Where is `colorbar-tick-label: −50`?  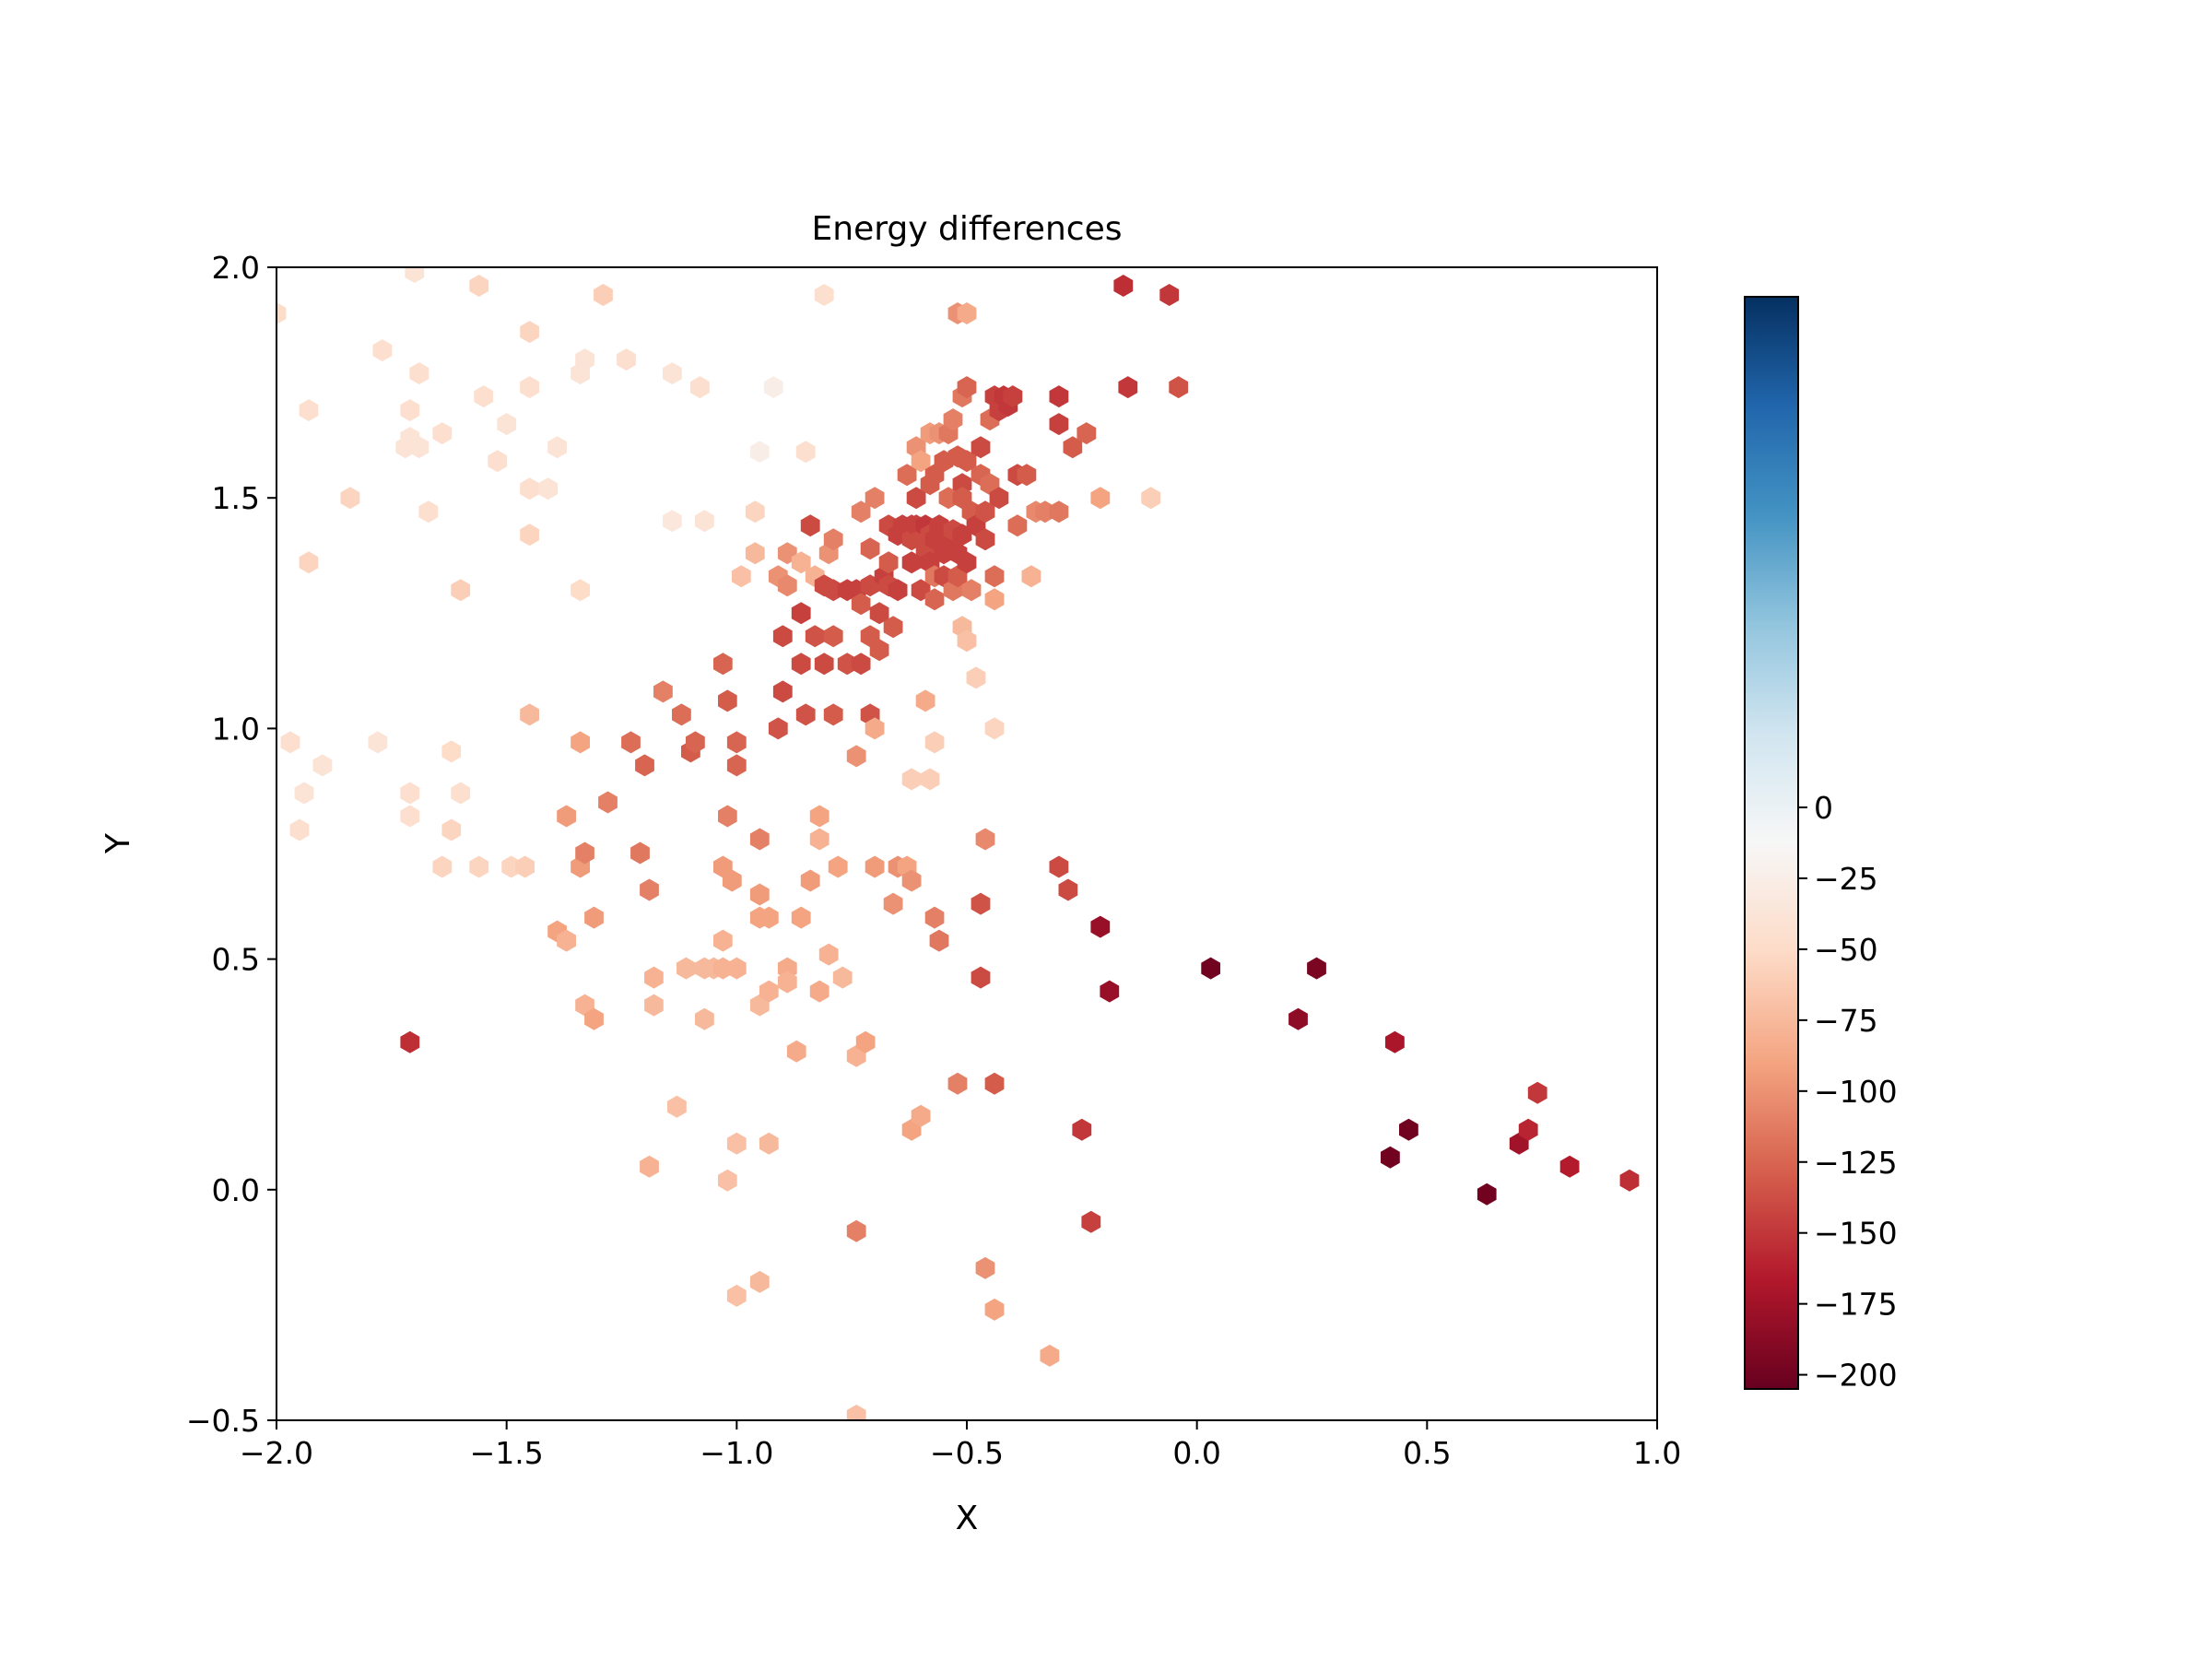 colorbar-tick-label: −50 is located at coordinates (1846, 950).